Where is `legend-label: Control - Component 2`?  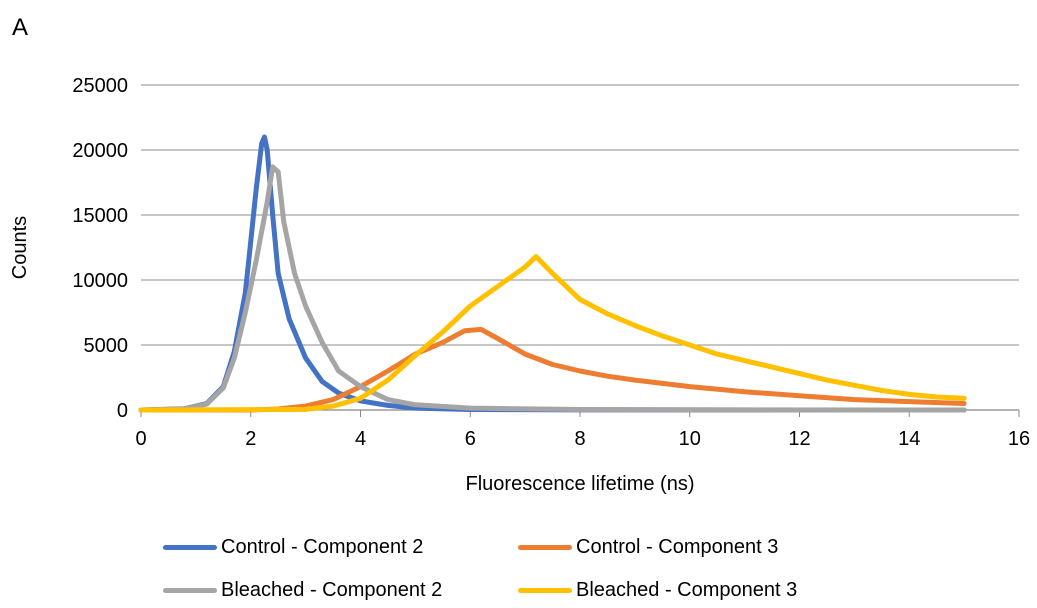 legend-label: Control - Component 2 is located at coordinates (322, 546).